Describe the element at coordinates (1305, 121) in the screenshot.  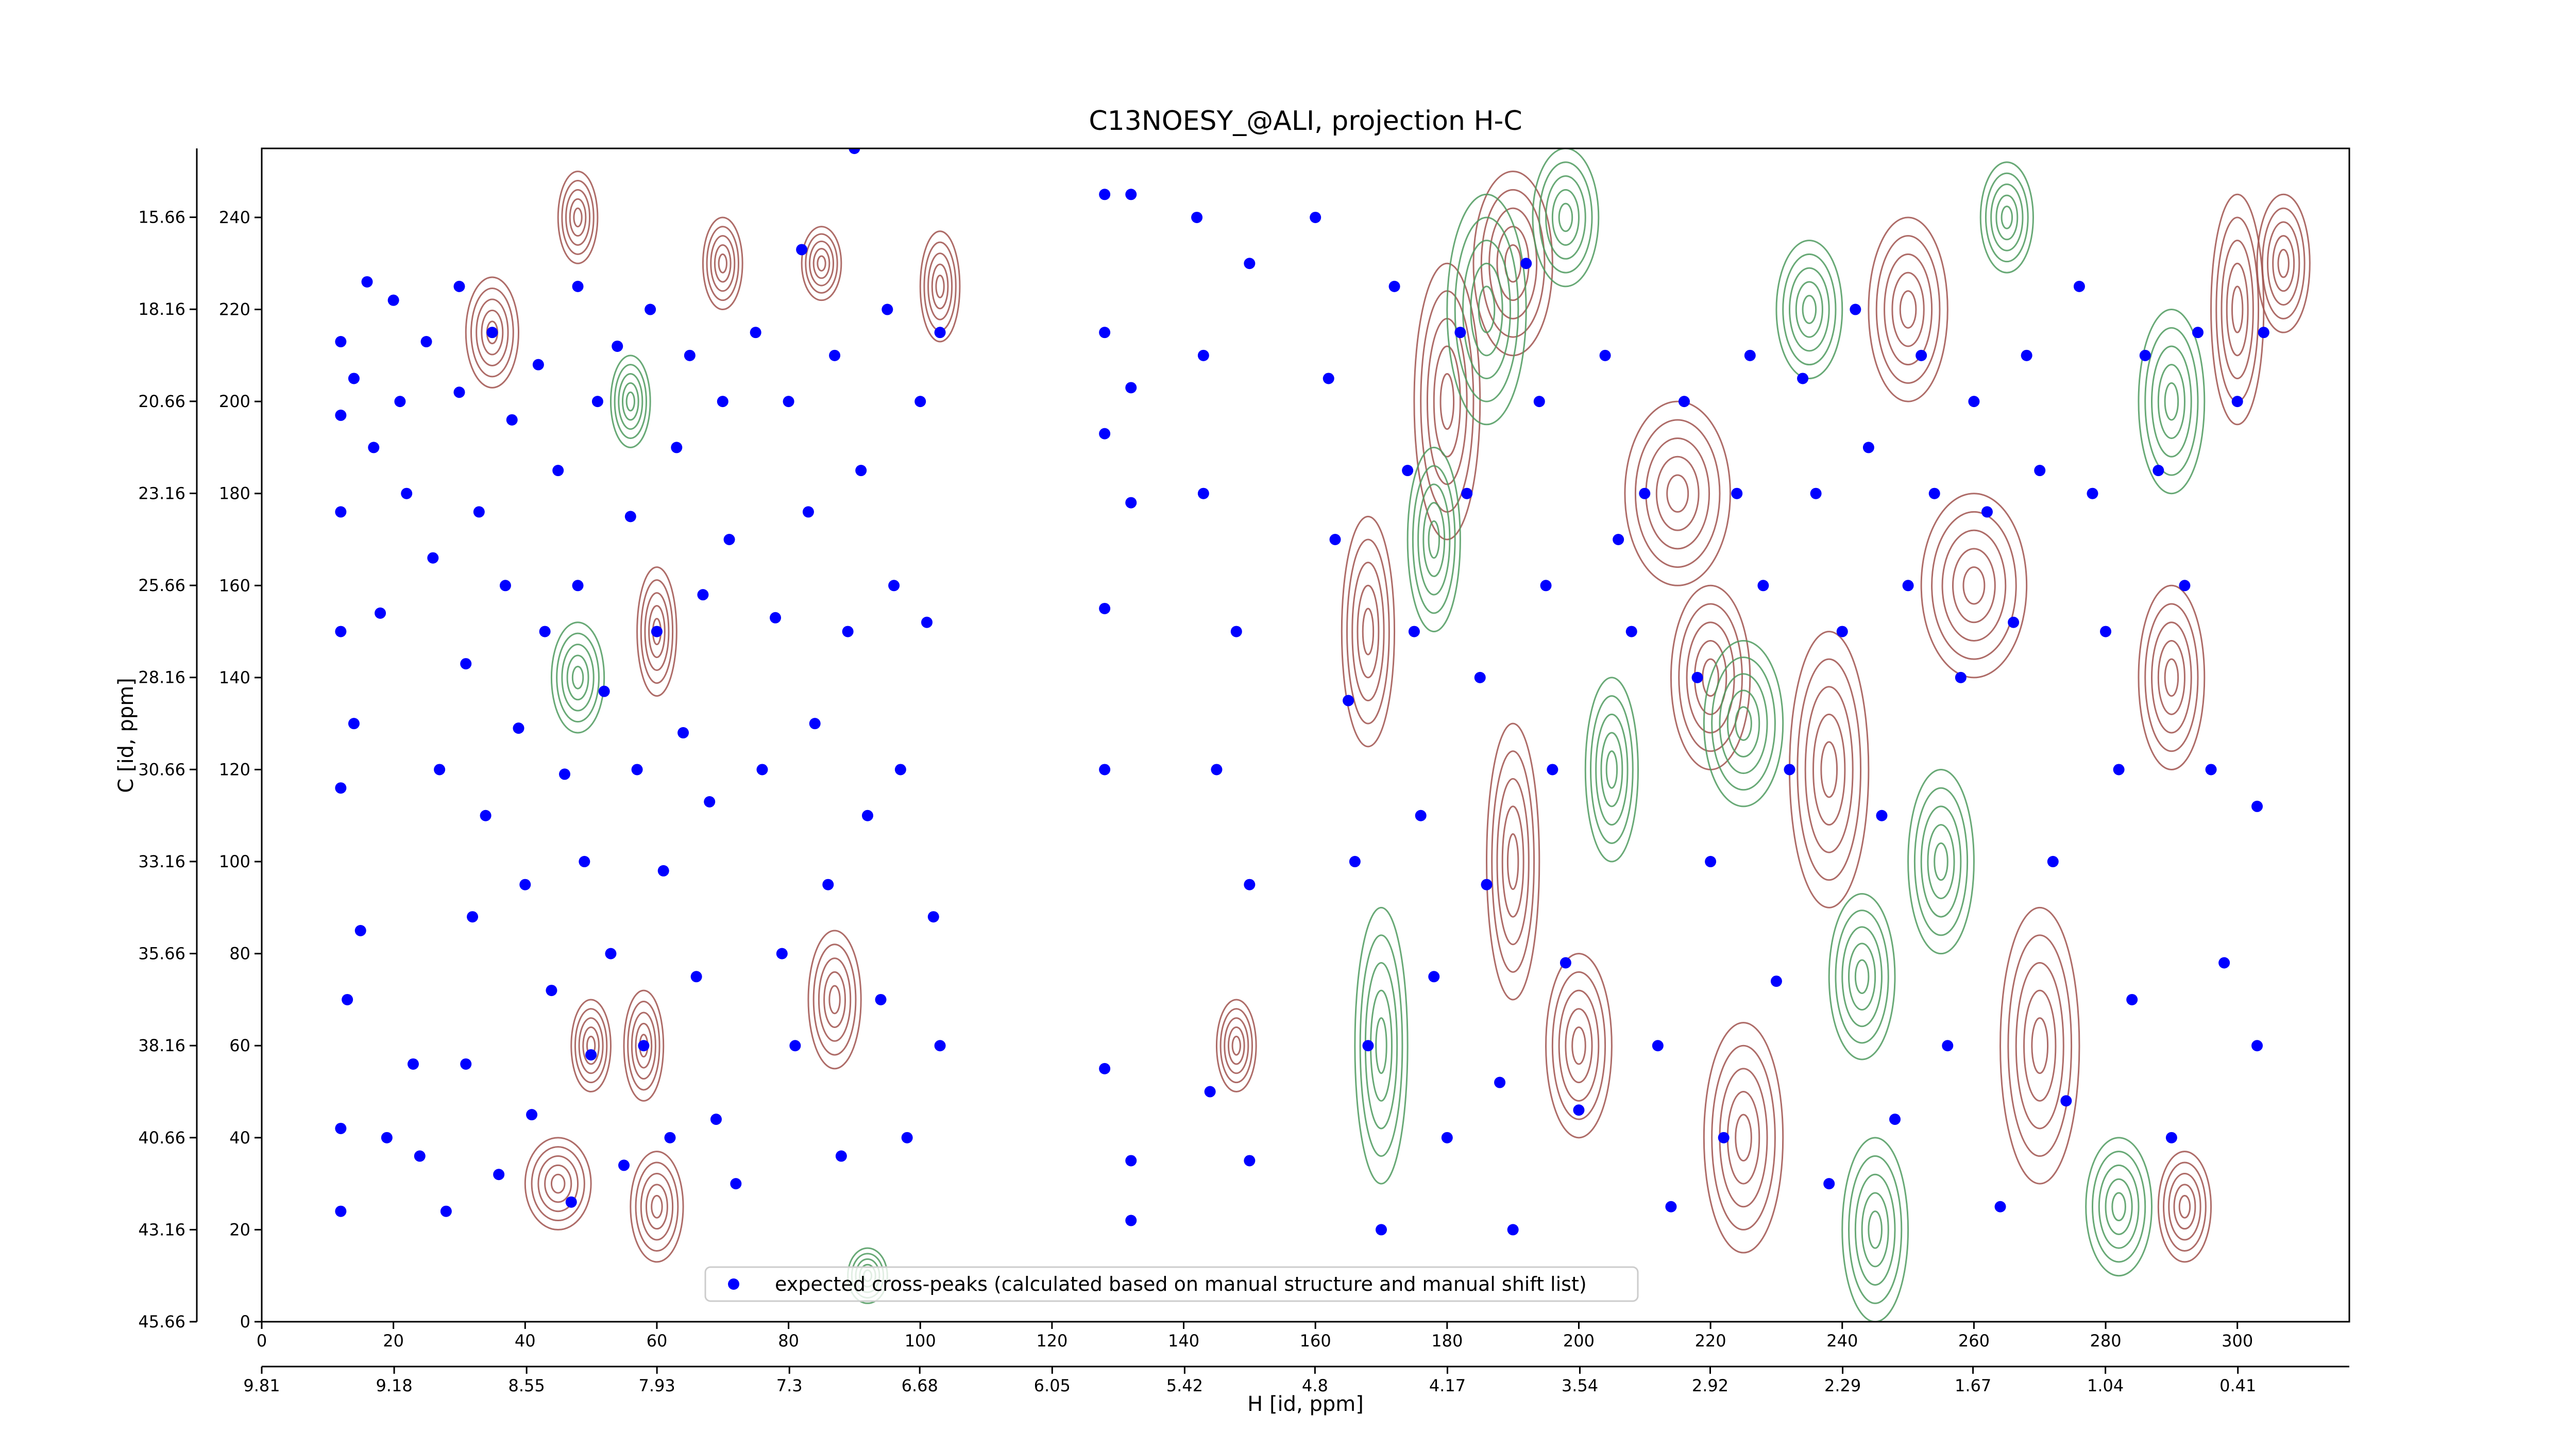
I see `chart-title: C13NOESY_@ALI, projection H-C` at that location.